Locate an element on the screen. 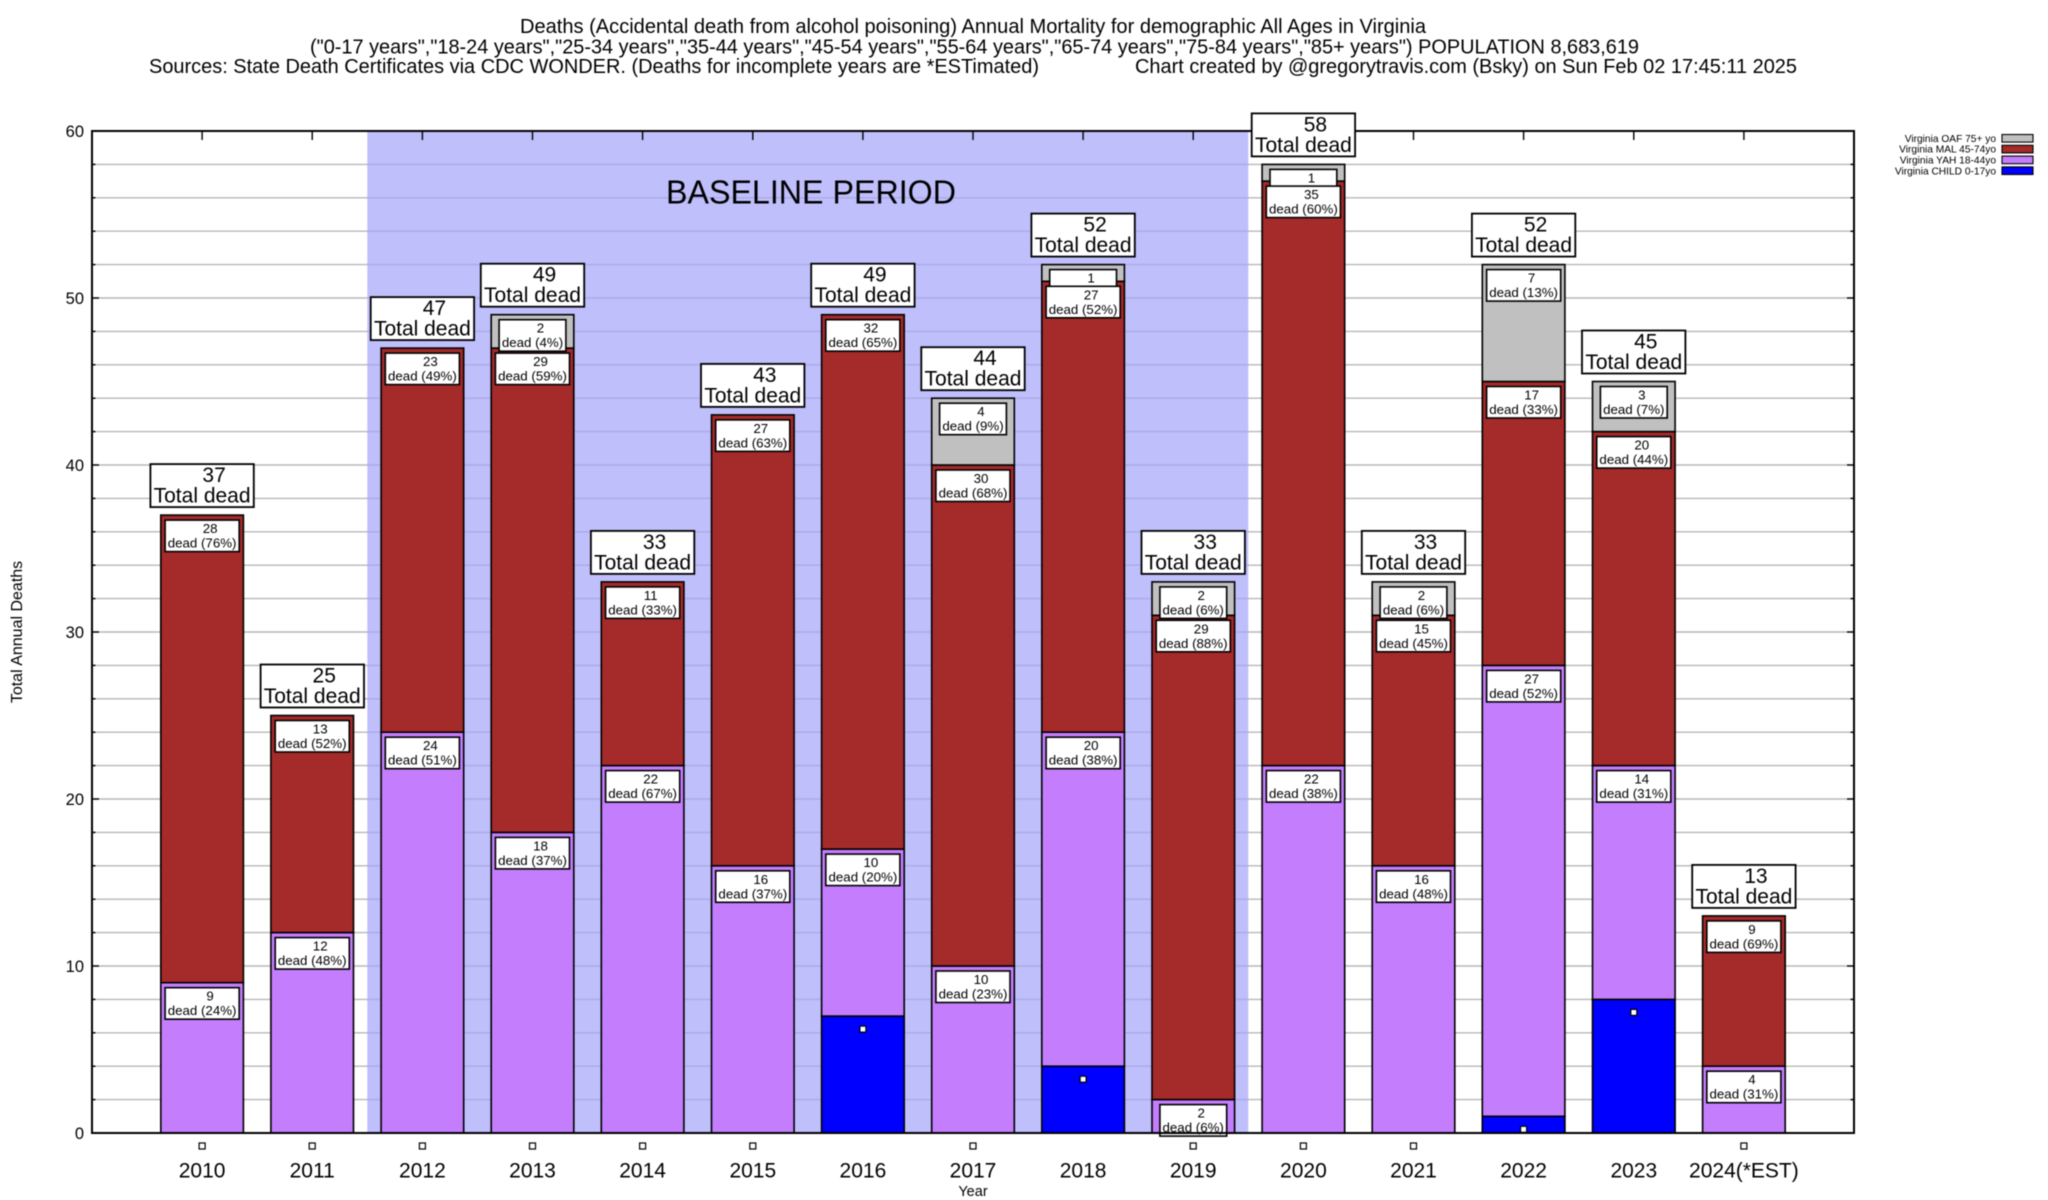 This screenshot has height=1200, width=2048. svg-text: 11 is located at coordinates (651, 595).